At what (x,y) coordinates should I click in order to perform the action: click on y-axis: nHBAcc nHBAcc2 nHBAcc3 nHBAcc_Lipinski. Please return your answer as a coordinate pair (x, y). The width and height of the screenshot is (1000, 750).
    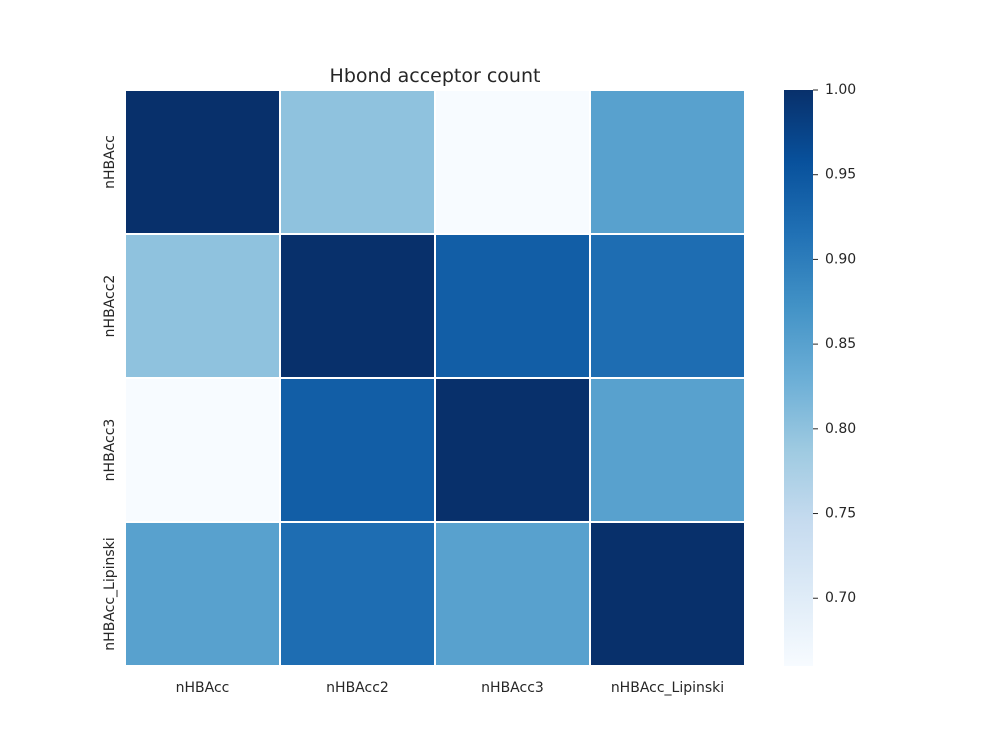
    Looking at the image, I should click on (110, 393).